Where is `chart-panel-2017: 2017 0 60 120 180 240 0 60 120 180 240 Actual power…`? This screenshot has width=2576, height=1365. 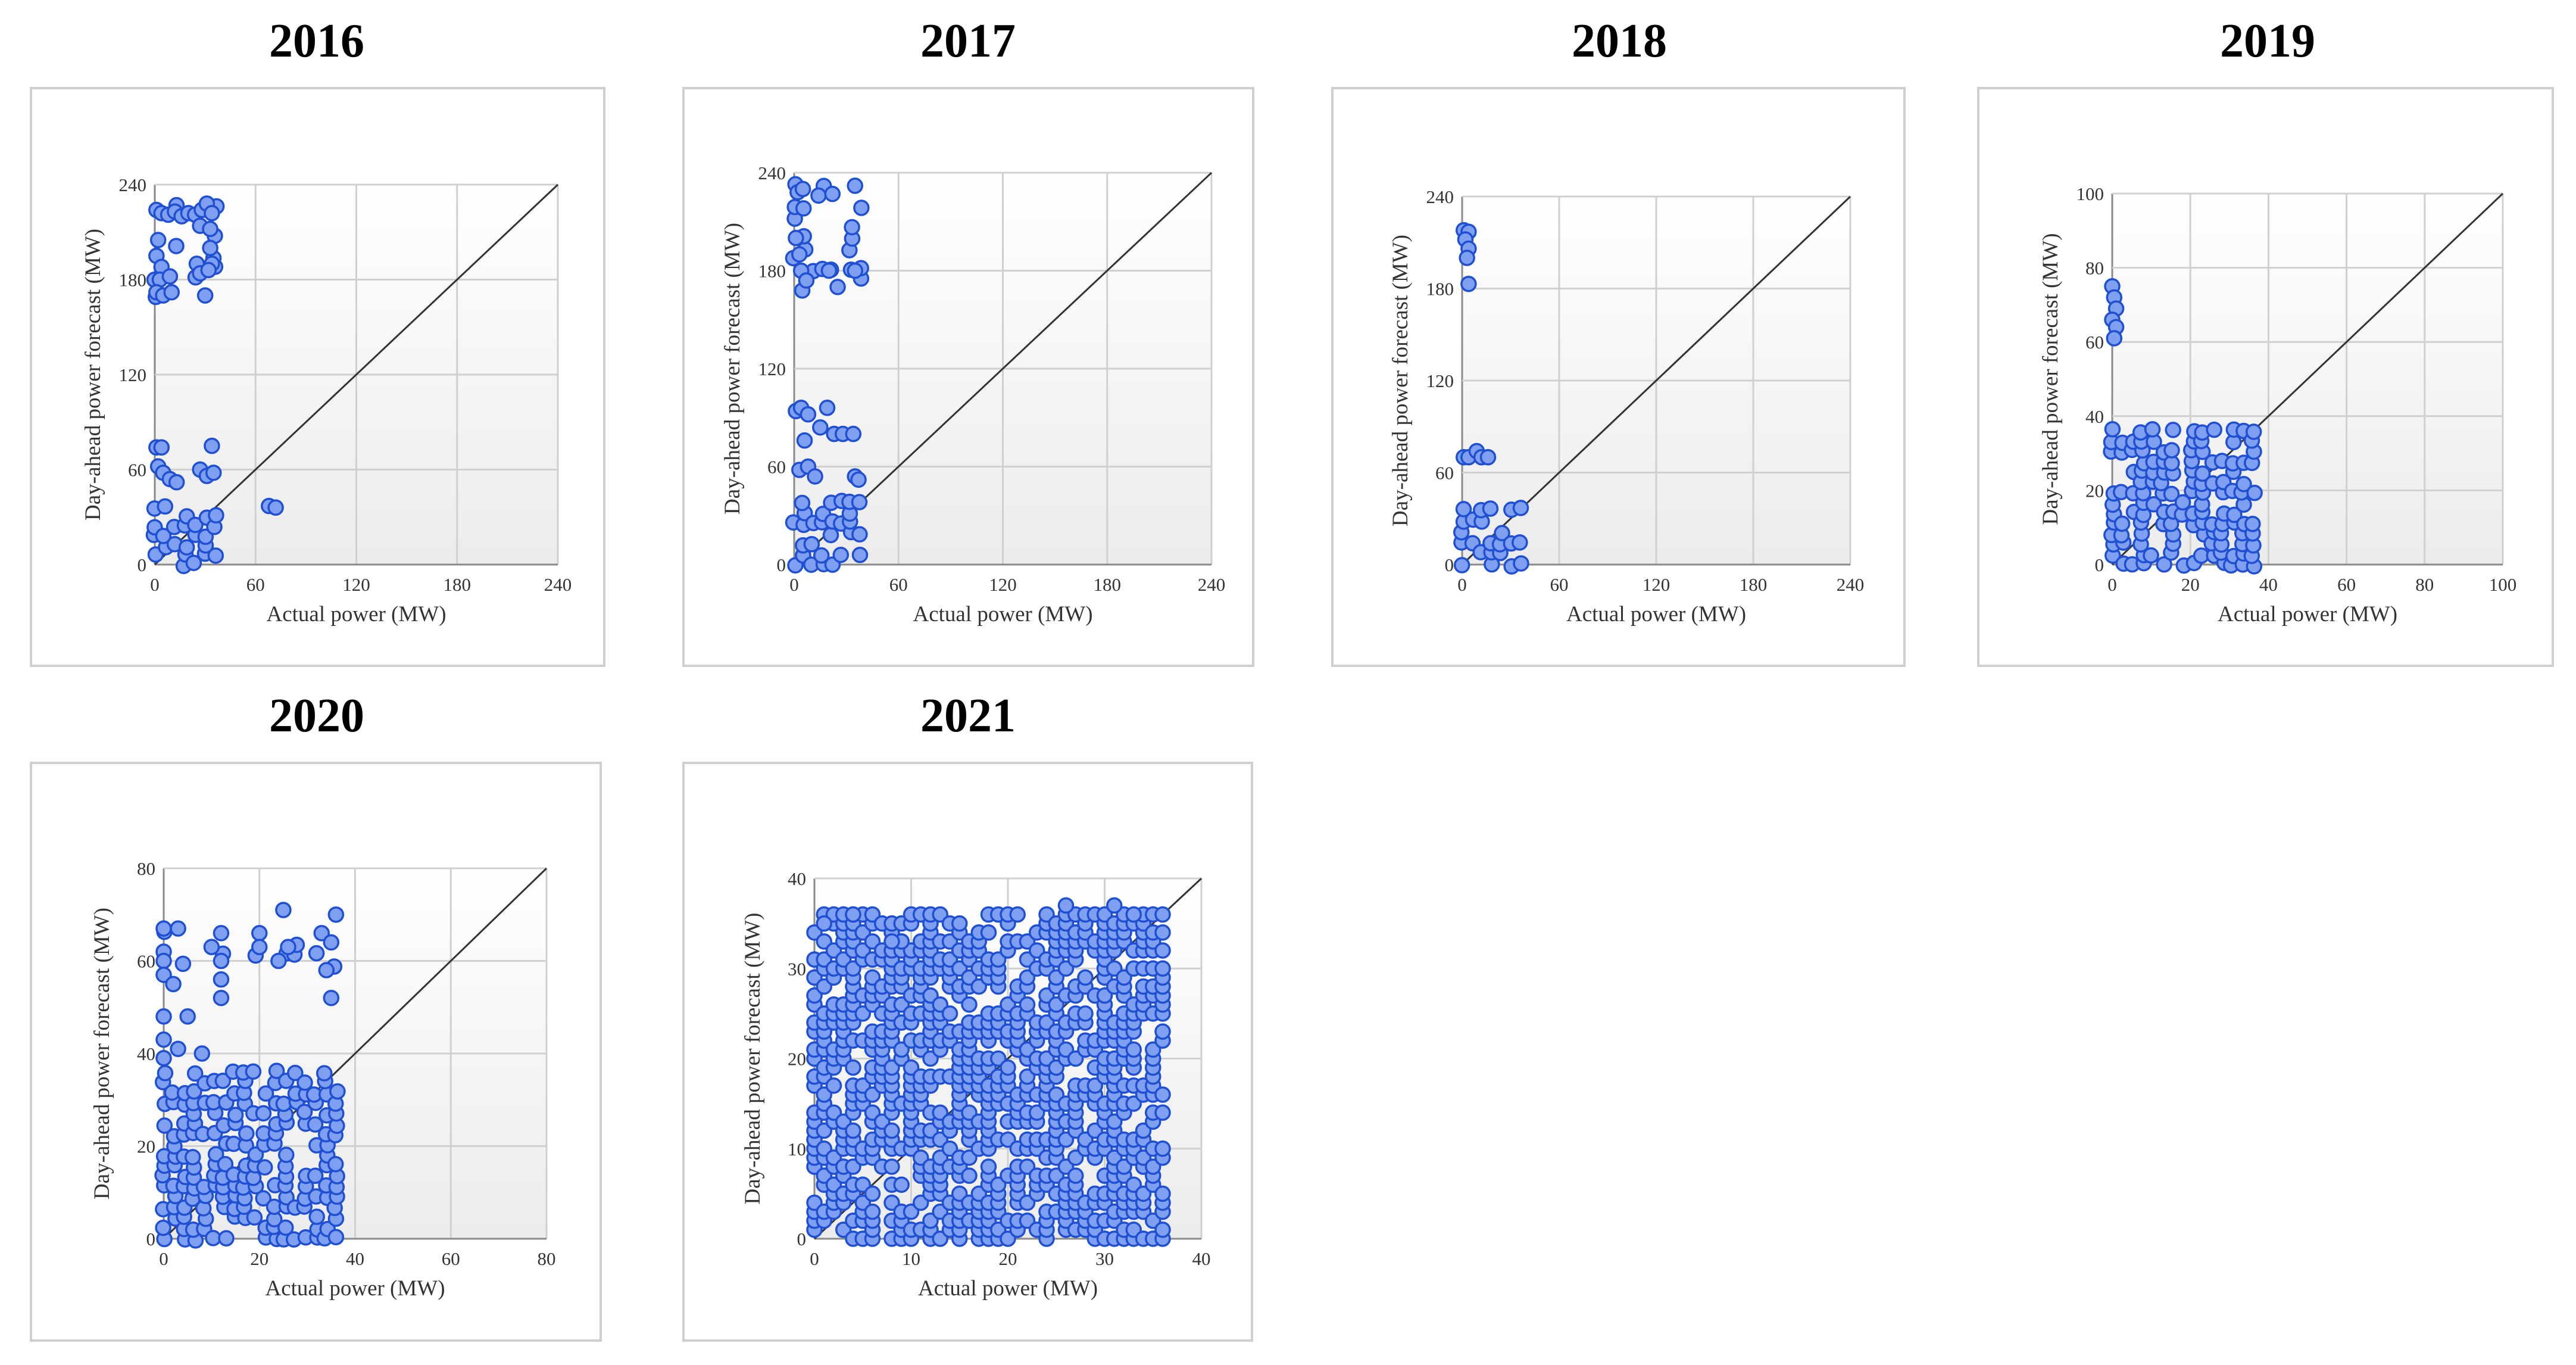
chart-panel-2017: 2017 0 60 120 180 240 0 60 120 180 240 Actual power… is located at coordinates (968, 341).